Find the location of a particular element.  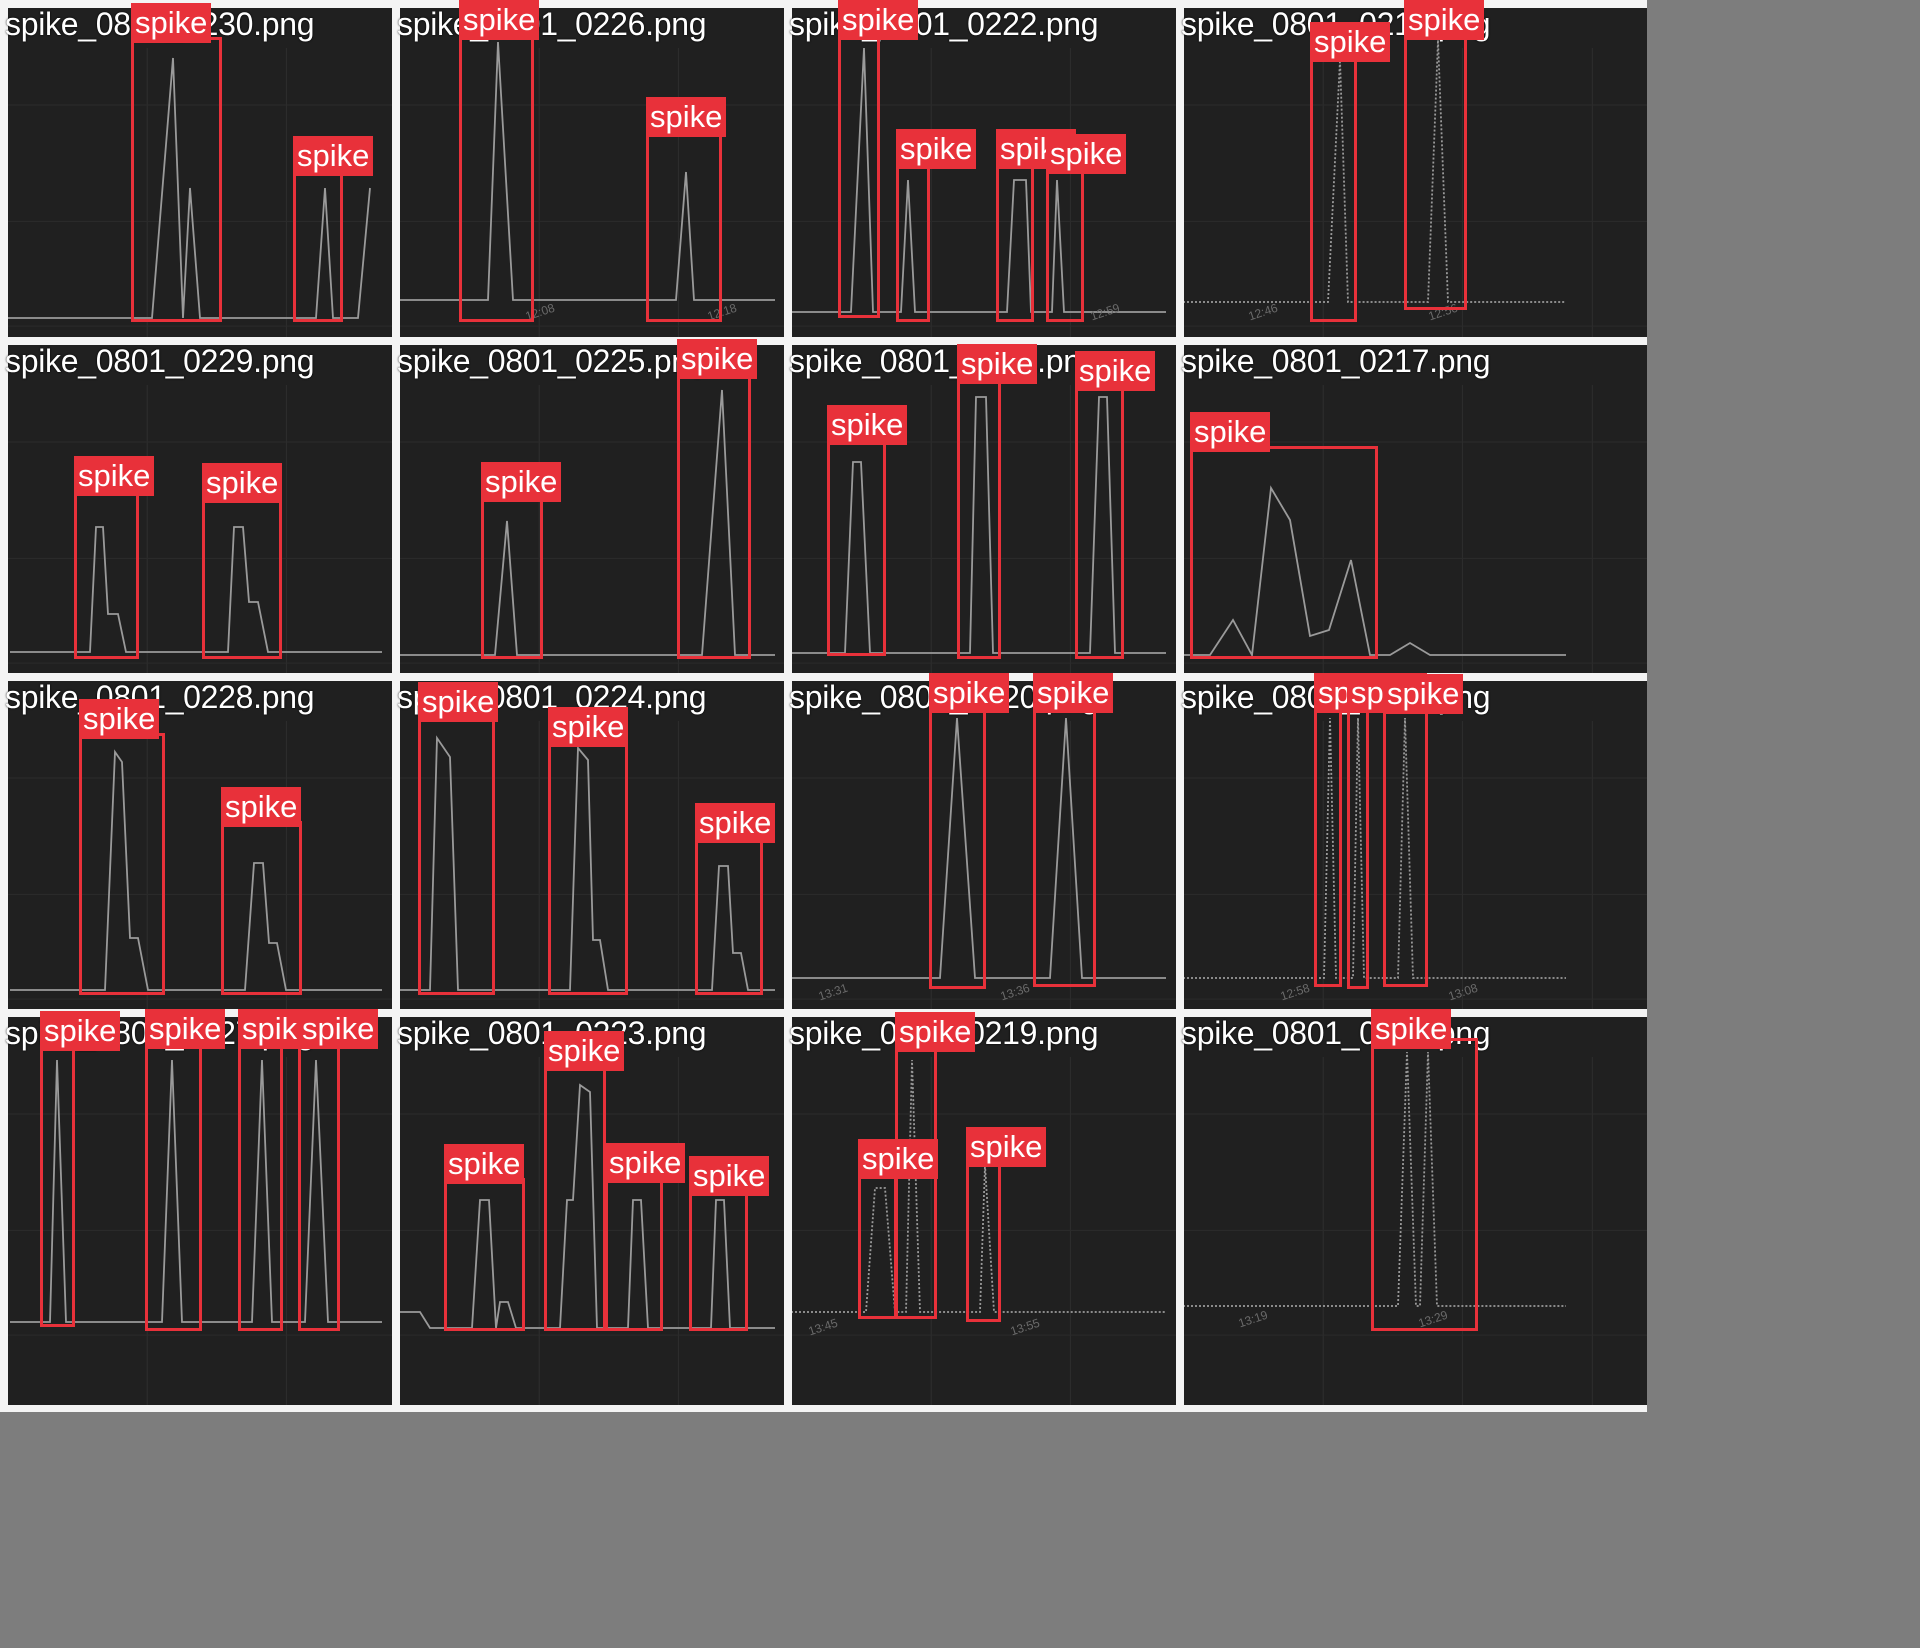

chart-screenshot: 13:19 13:29 is located at coordinates (1415, 1211).